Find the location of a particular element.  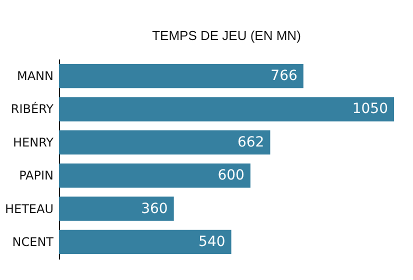

data-label: 360 is located at coordinates (154, 208).